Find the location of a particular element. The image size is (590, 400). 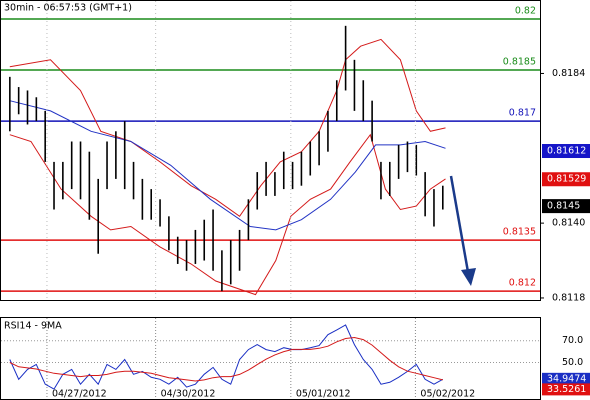

value-box-label: 34.9474 is located at coordinates (566, 378).